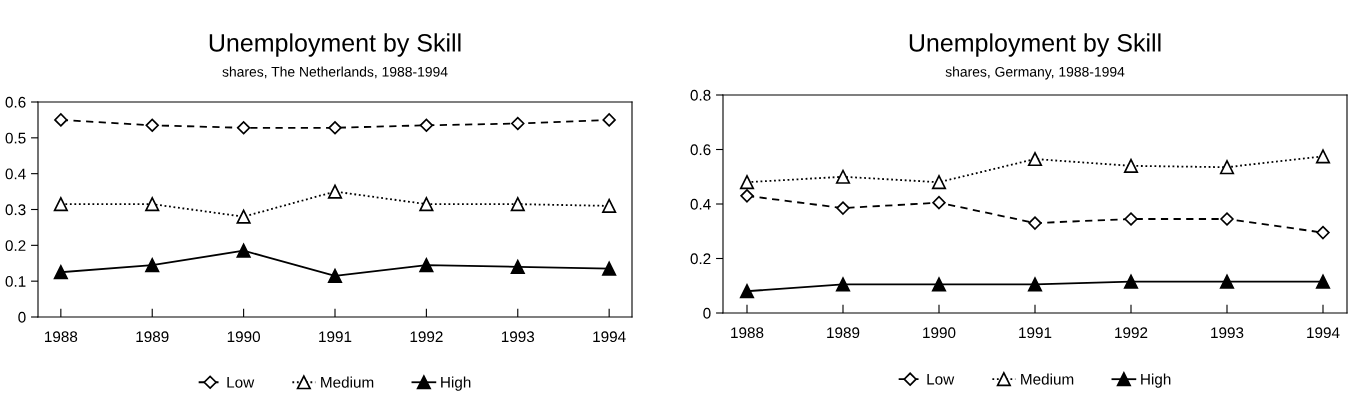 The width and height of the screenshot is (1359, 414). What do you see at coordinates (335, 72) in the screenshot?
I see `chart-subtitle: shares, The Netherlands, 1988-1994` at bounding box center [335, 72].